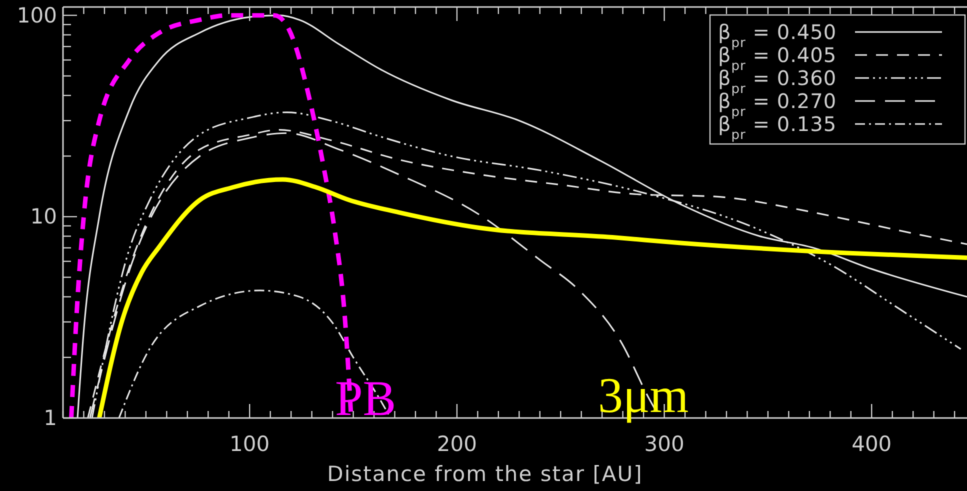  I want to click on x-tick-label: 300, so click(664, 444).